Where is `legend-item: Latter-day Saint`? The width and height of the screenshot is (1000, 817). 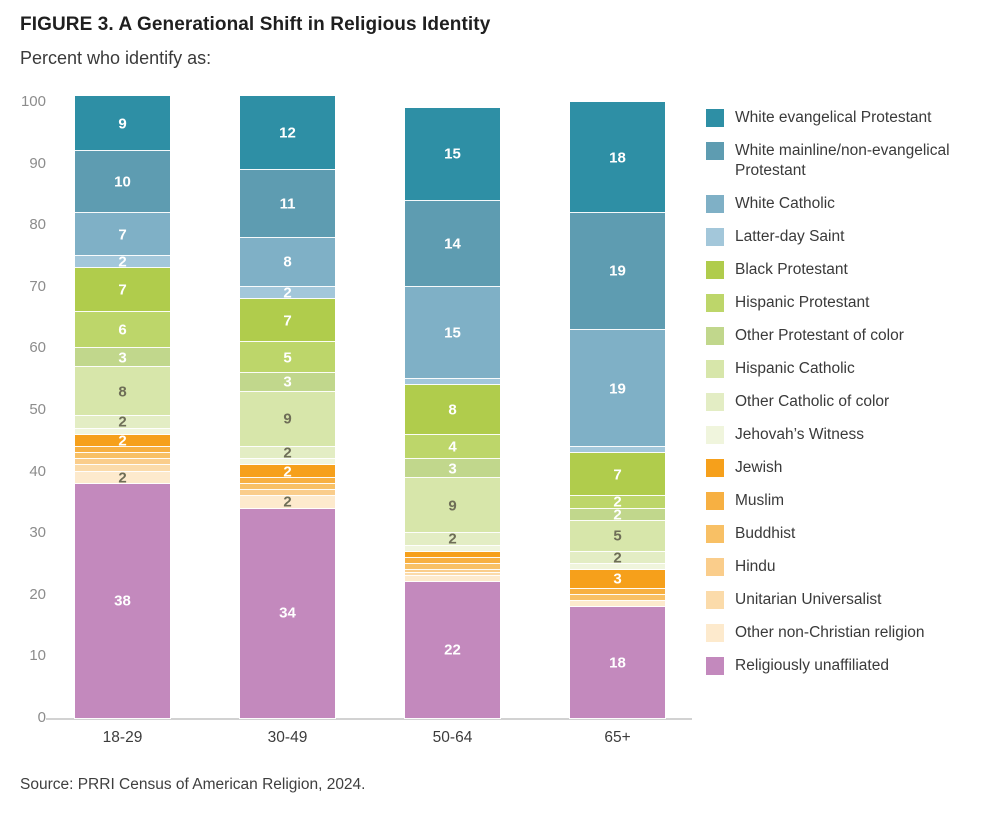
legend-item: Latter-day Saint is located at coordinates (845, 237).